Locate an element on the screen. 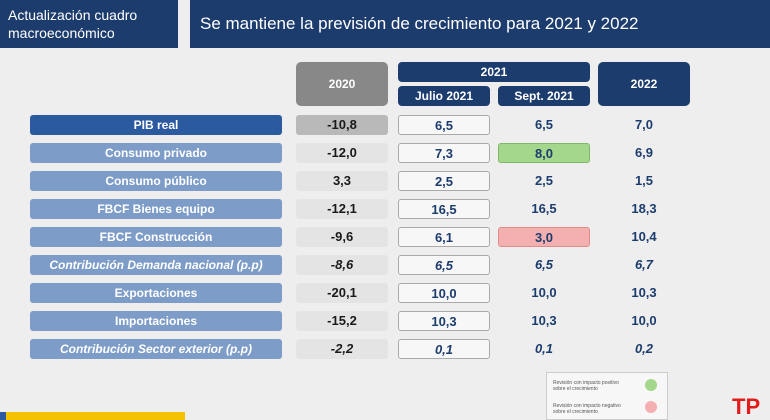 Image resolution: width=770 pixels, height=420 pixels. cell-julio-2021: 10,0 is located at coordinates (444, 293).